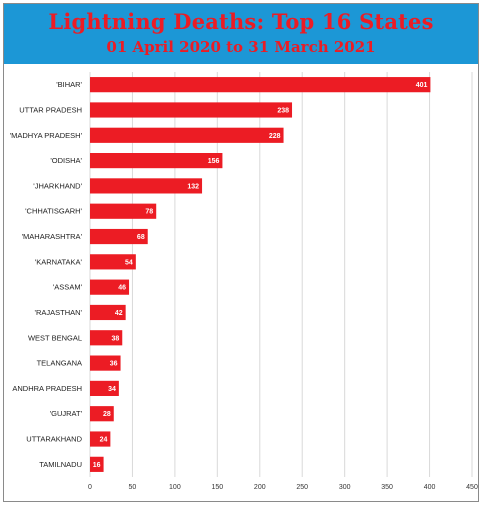 Image resolution: width=484 pixels, height=507 pixels. What do you see at coordinates (60, 464) in the screenshot?
I see `category-label: TAMILNADU` at bounding box center [60, 464].